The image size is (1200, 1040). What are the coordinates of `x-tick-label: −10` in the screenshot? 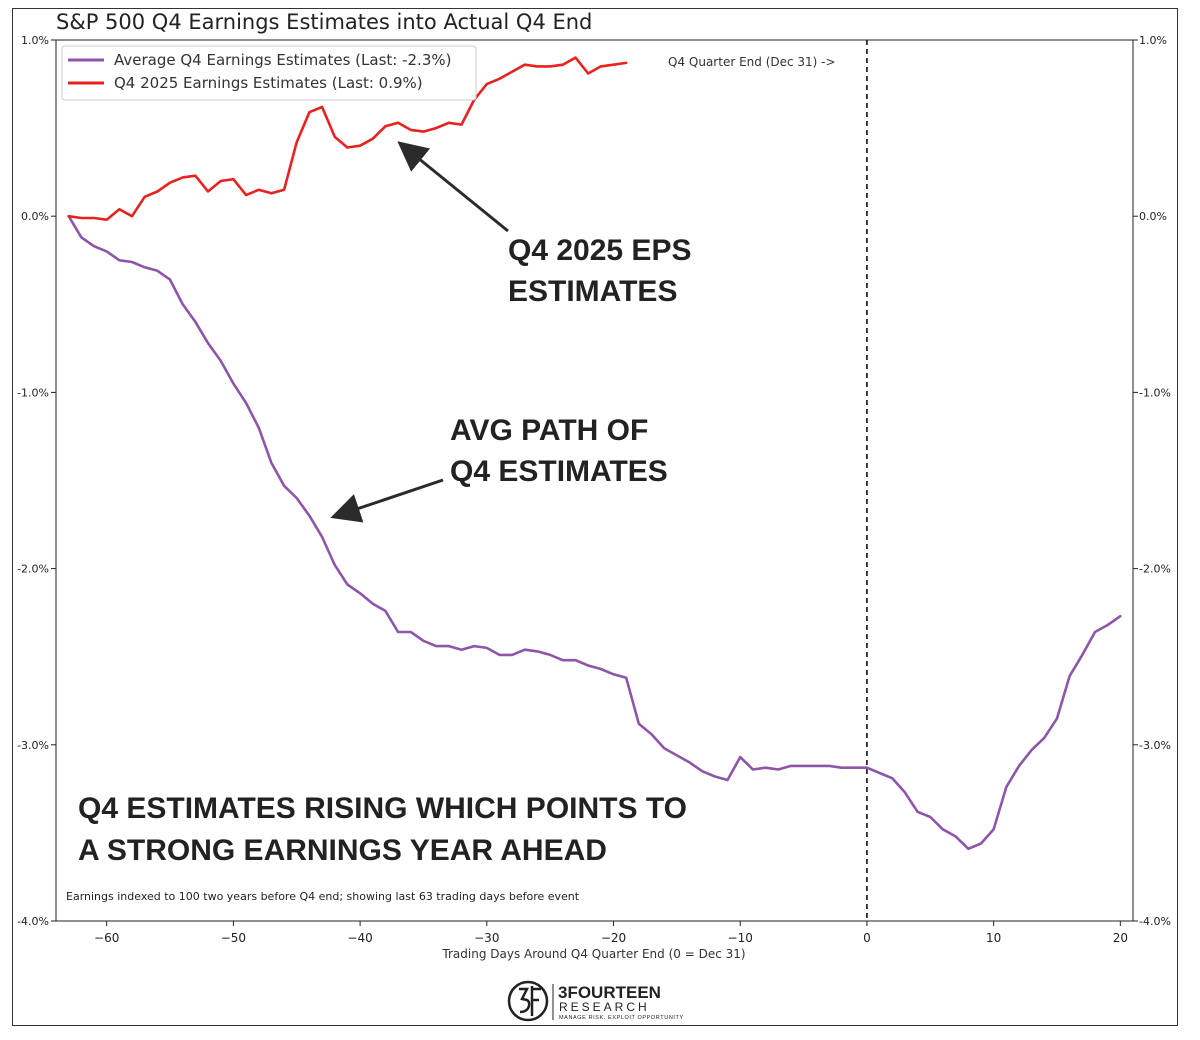 It's located at (740, 938).